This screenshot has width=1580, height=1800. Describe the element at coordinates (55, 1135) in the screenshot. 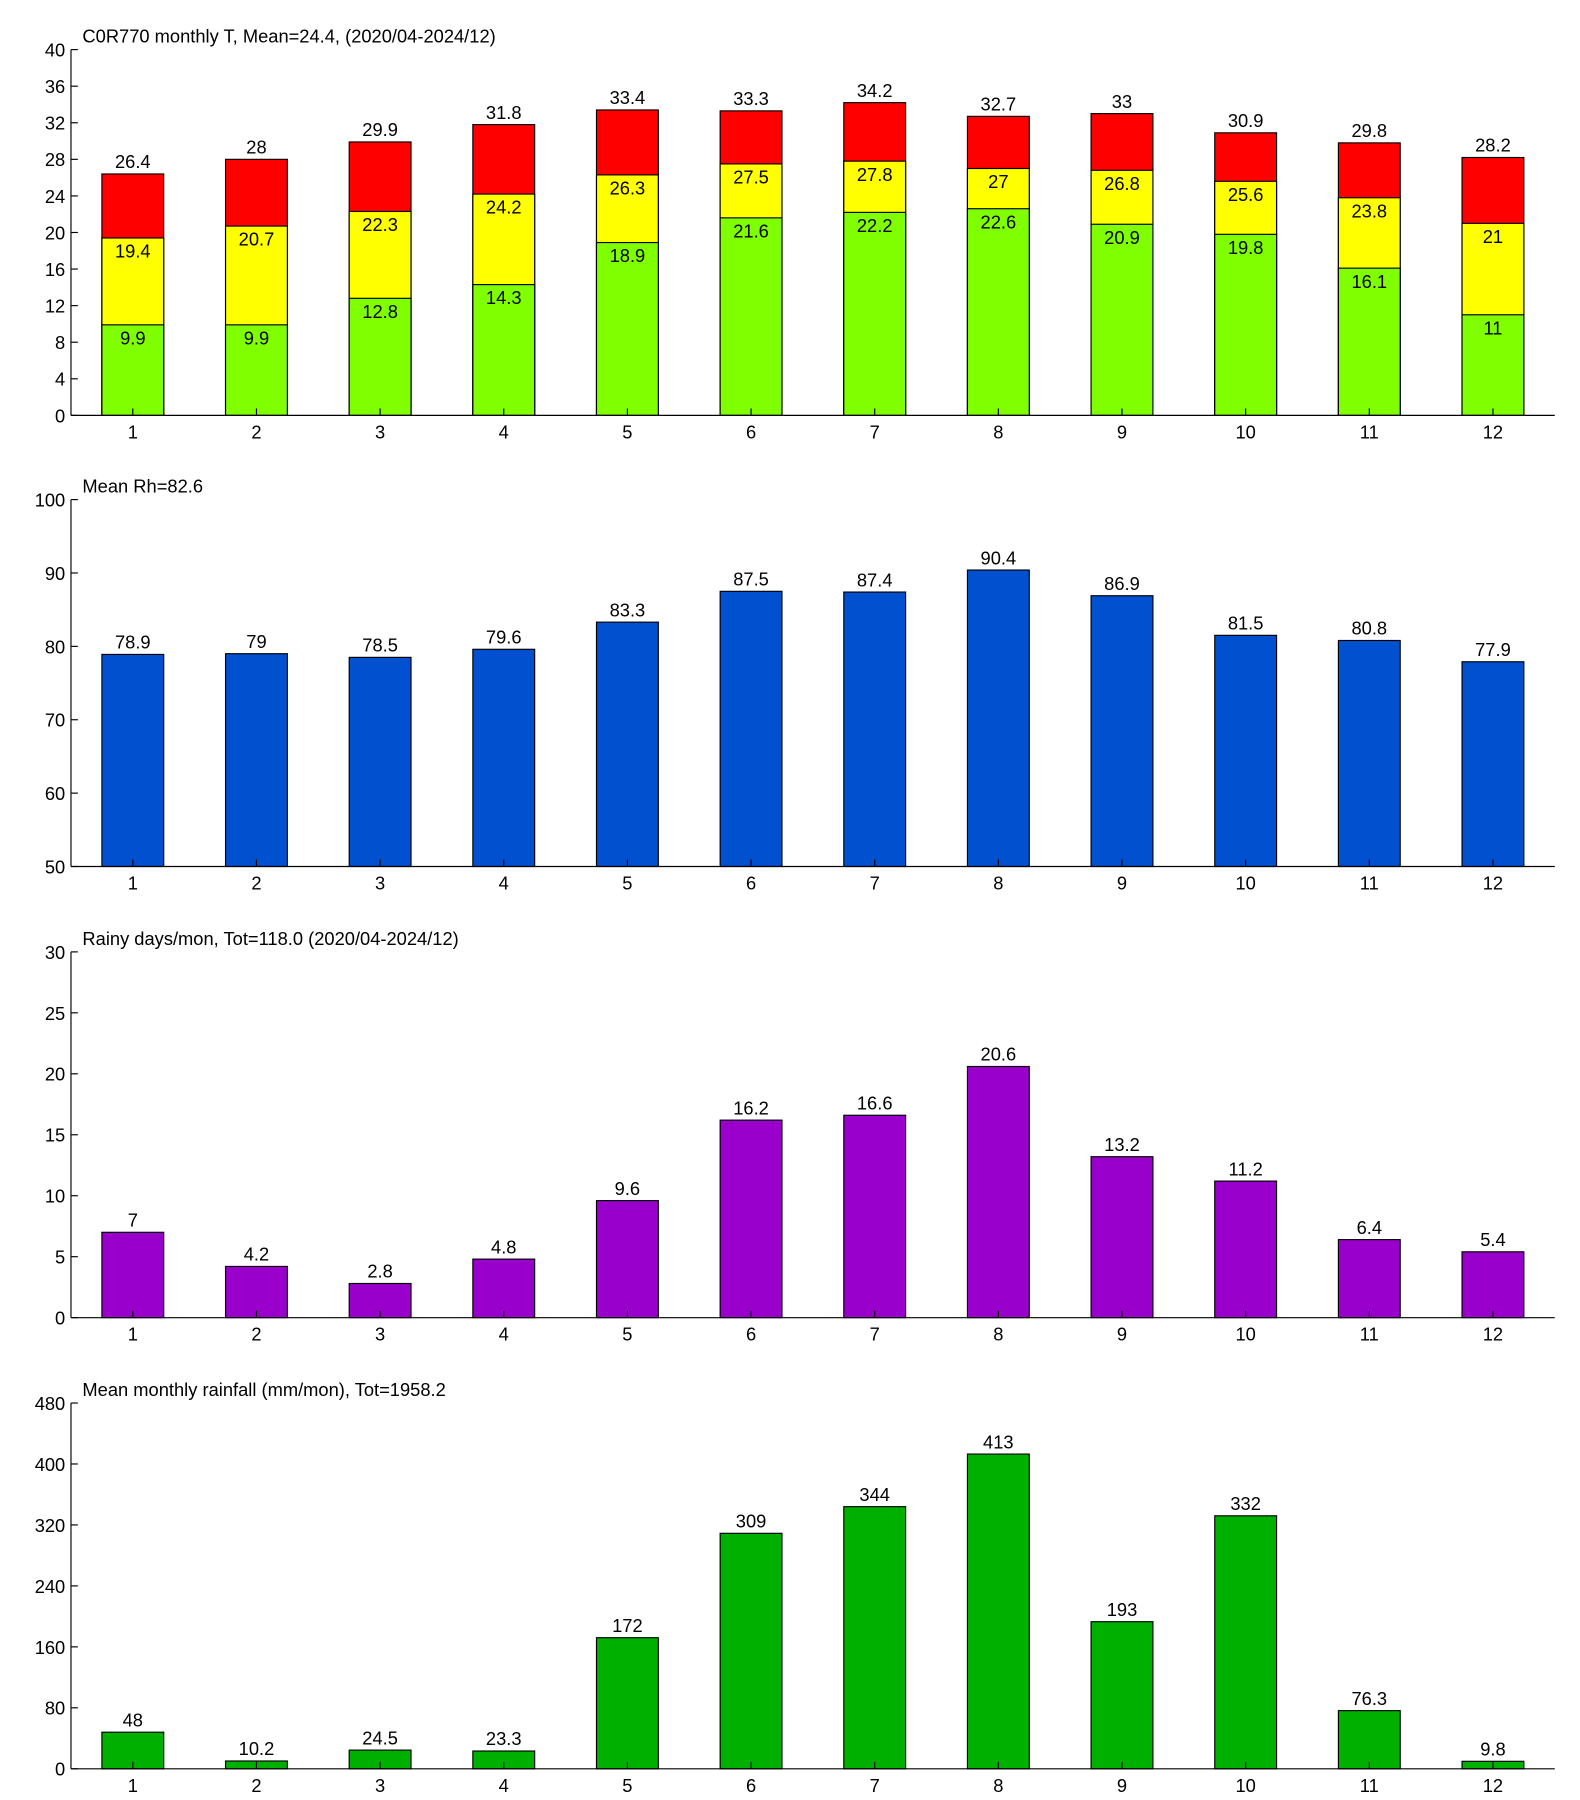

I see `y-tick-label: 15` at that location.